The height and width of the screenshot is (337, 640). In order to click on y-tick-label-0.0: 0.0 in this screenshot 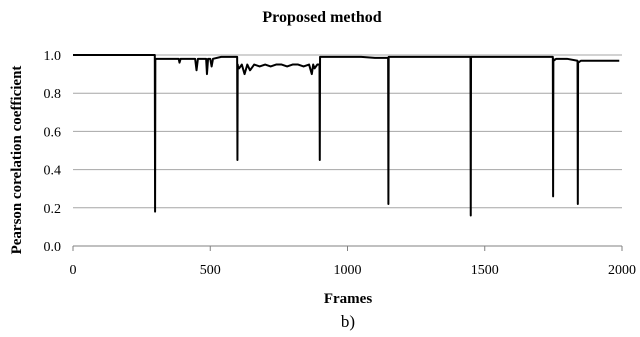, I will do `click(53, 247)`.